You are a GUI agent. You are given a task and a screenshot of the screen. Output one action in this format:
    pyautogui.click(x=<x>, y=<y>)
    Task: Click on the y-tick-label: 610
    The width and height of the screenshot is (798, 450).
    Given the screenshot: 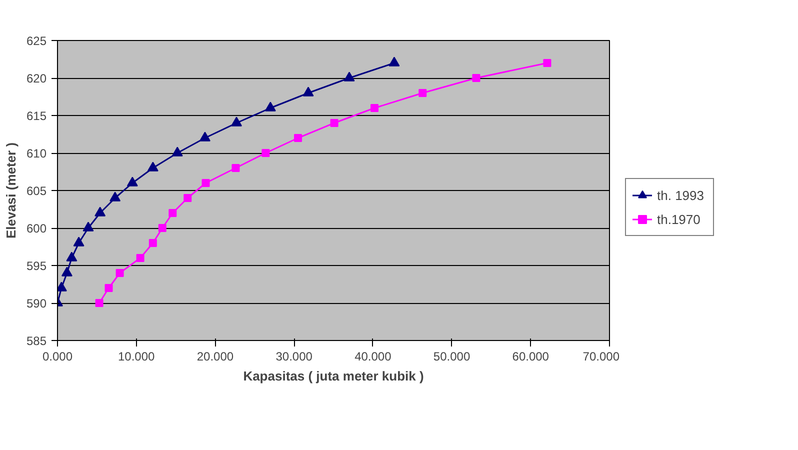 What is the action you would take?
    pyautogui.click(x=36, y=153)
    